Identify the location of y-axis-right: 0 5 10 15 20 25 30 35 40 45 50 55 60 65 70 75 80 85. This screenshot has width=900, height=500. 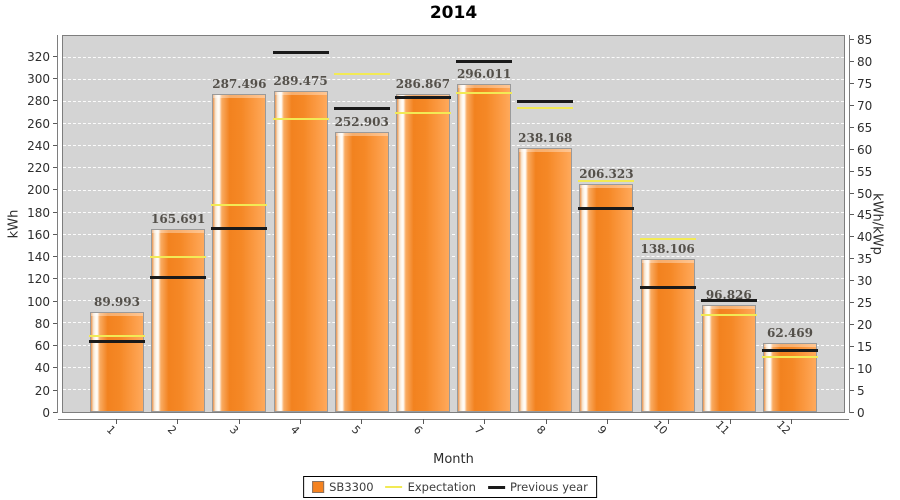
(872, 226).